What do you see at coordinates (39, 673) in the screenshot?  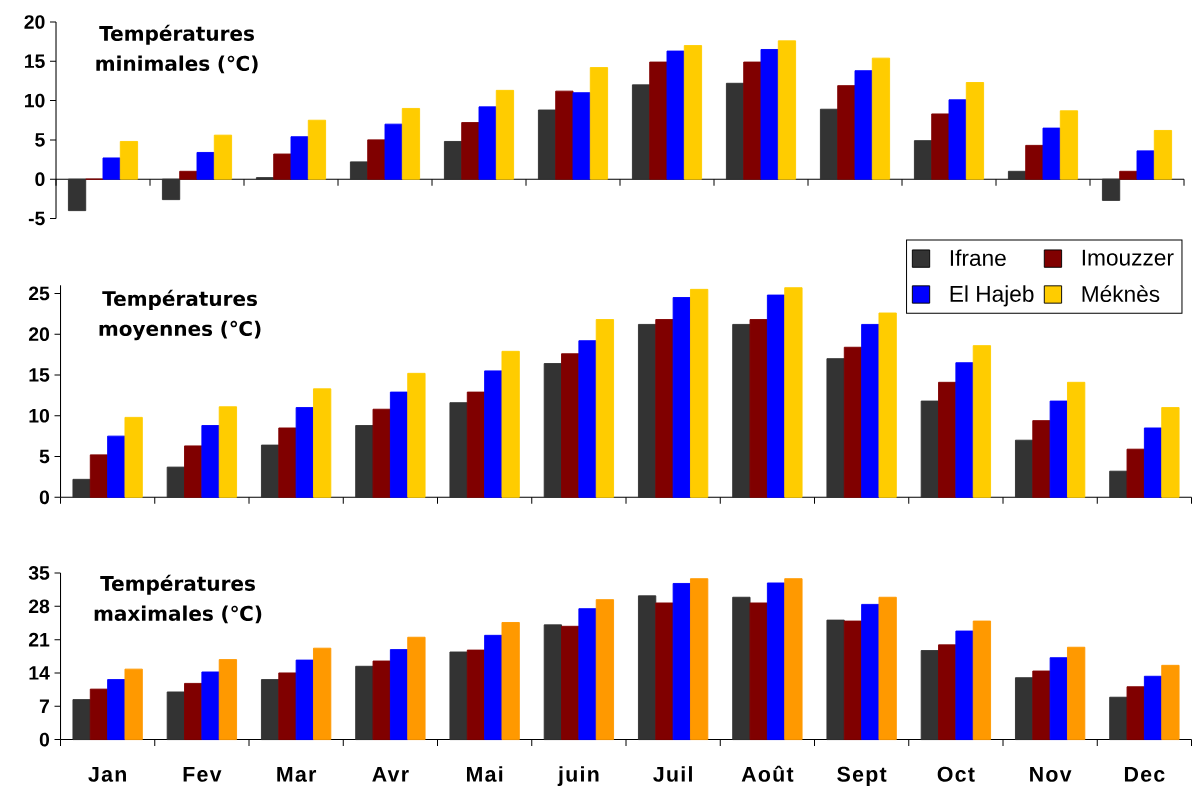 I see `y-tick-label: 14` at bounding box center [39, 673].